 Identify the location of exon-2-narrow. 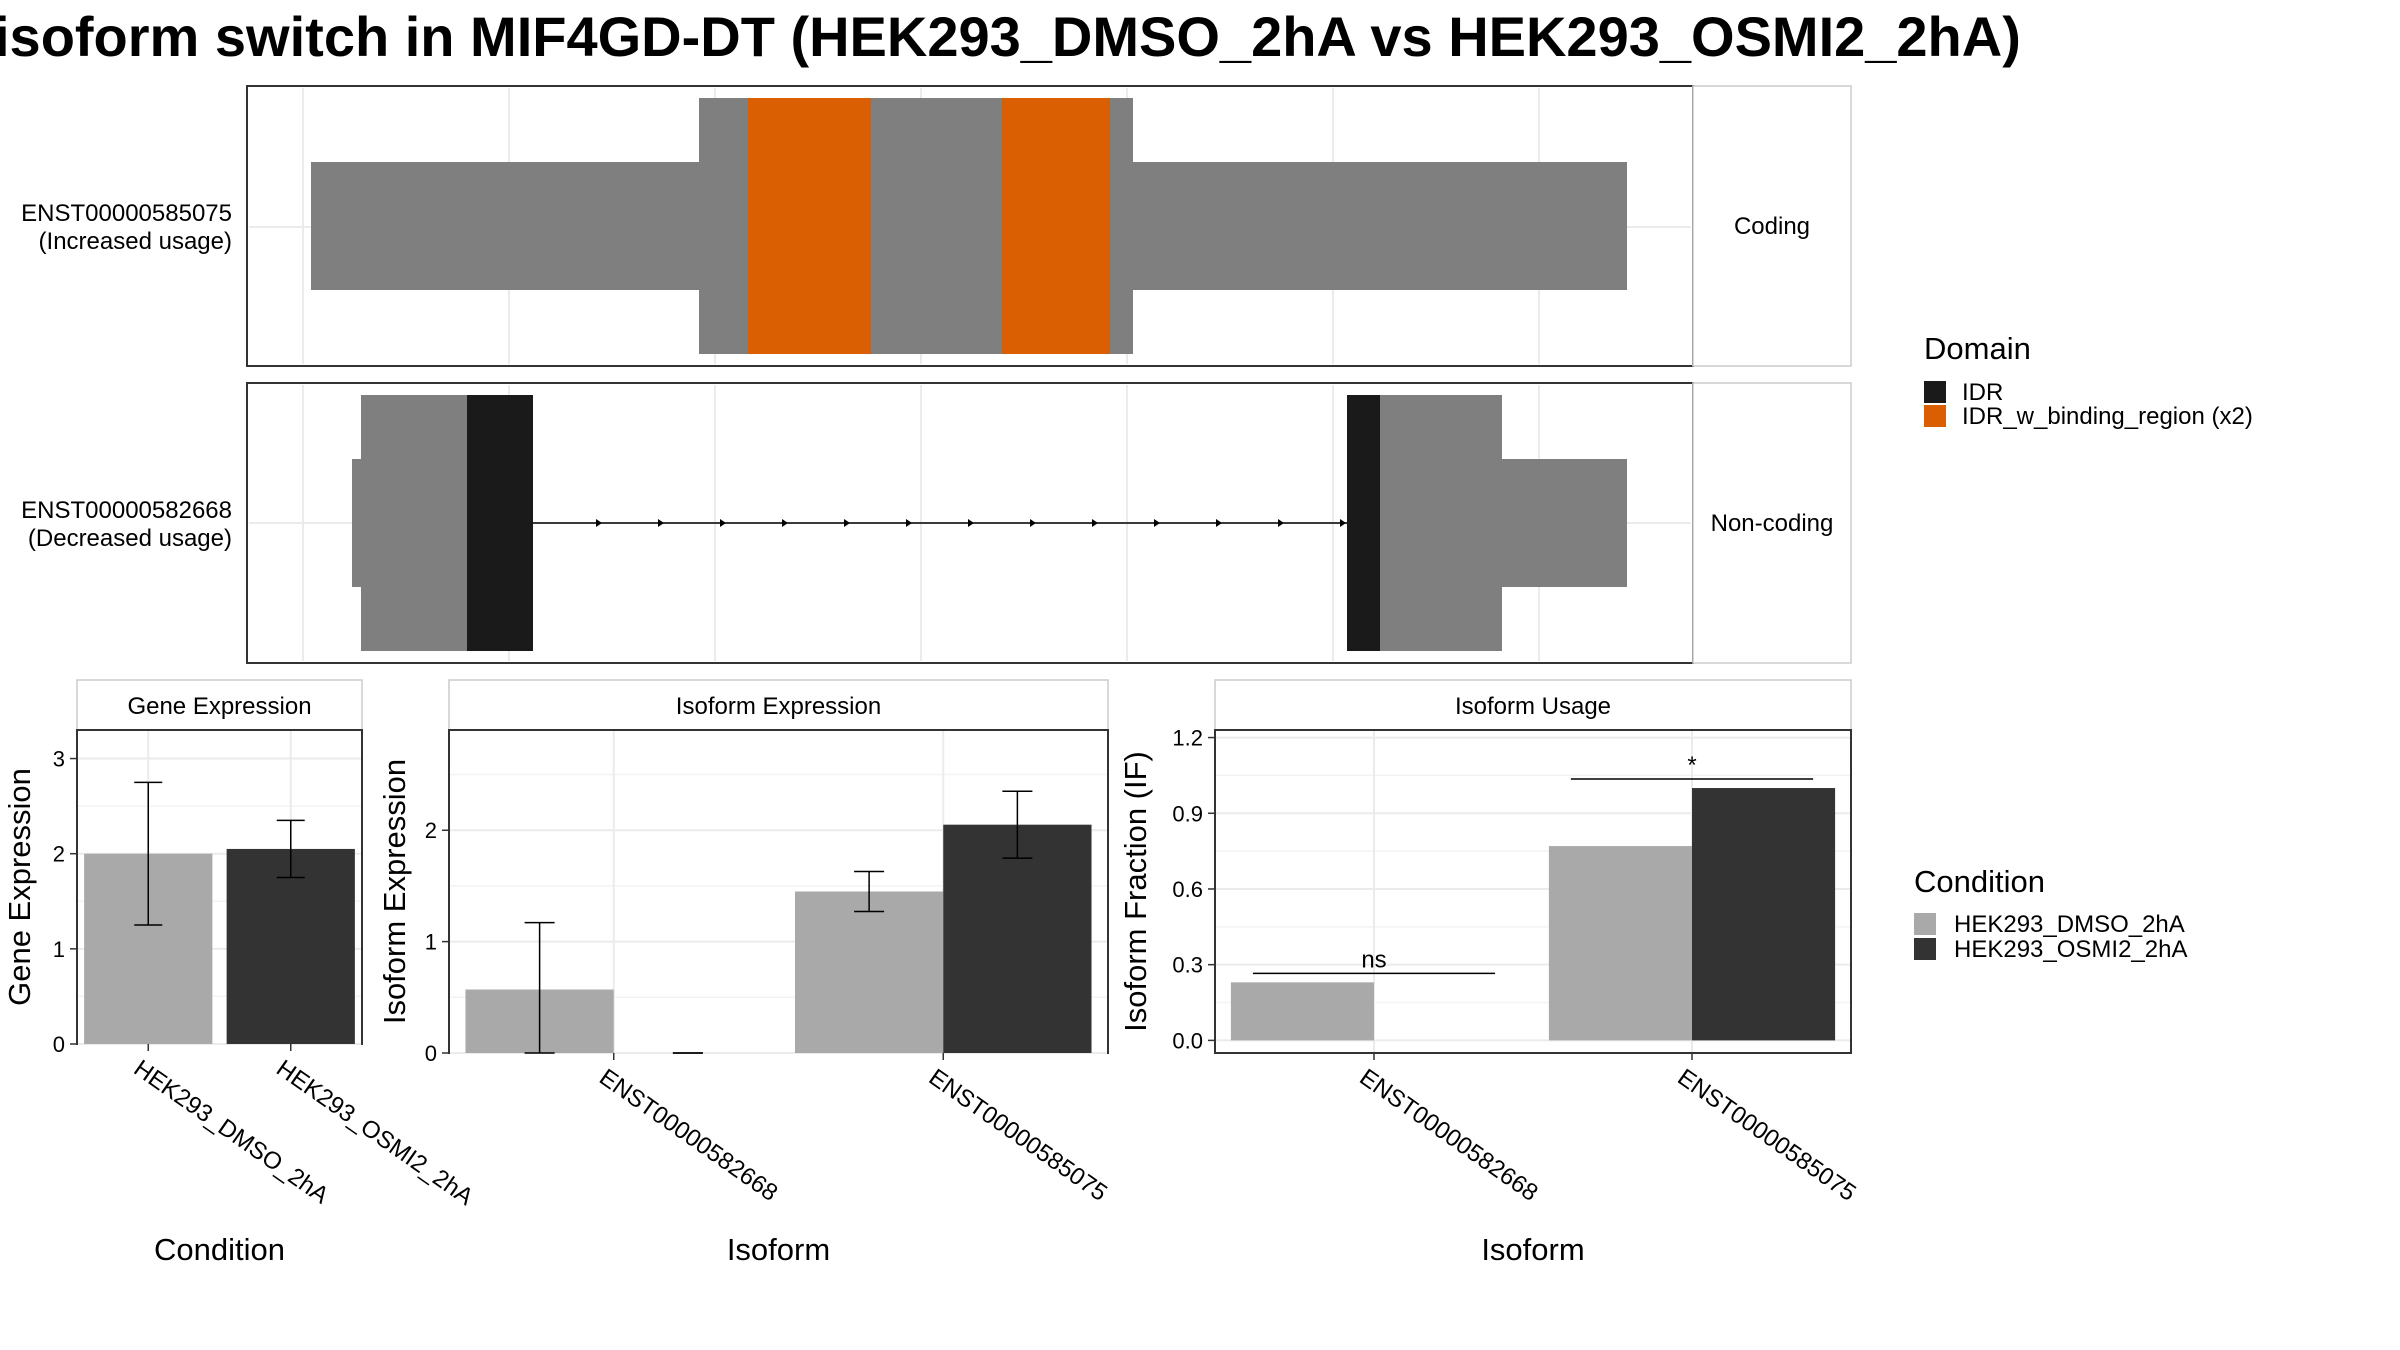
(1563, 523).